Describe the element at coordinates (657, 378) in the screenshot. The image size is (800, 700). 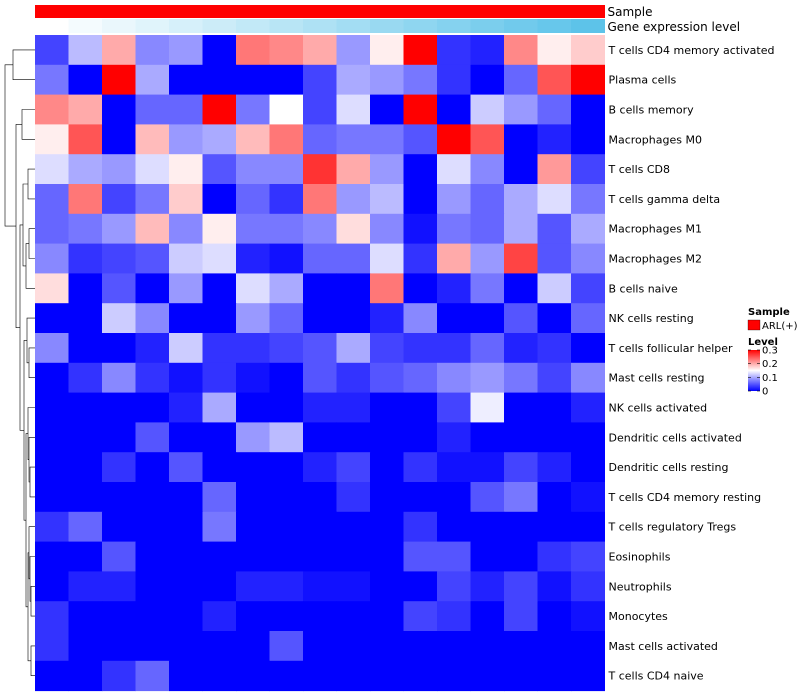
I see `row-label: Mast cells resting` at that location.